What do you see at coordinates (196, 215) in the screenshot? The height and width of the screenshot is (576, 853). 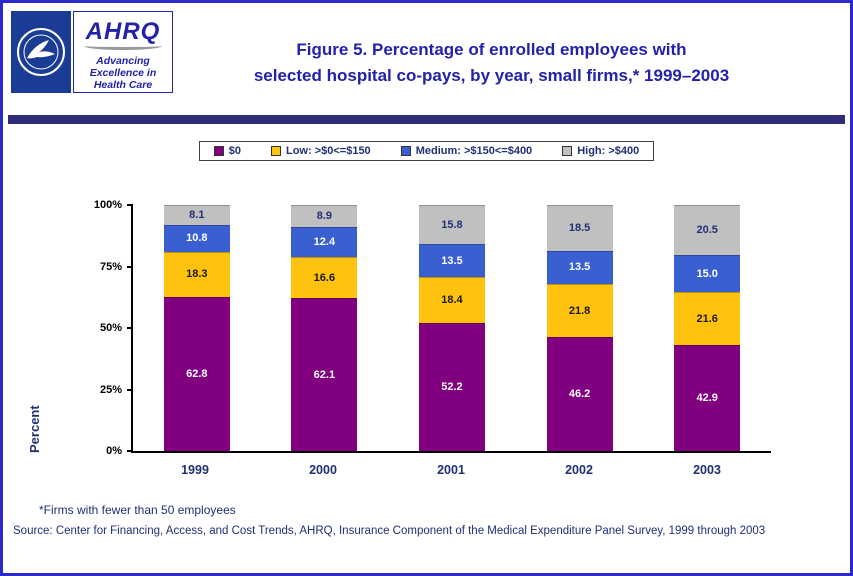 I see `bar-segment: 8.1` at bounding box center [196, 215].